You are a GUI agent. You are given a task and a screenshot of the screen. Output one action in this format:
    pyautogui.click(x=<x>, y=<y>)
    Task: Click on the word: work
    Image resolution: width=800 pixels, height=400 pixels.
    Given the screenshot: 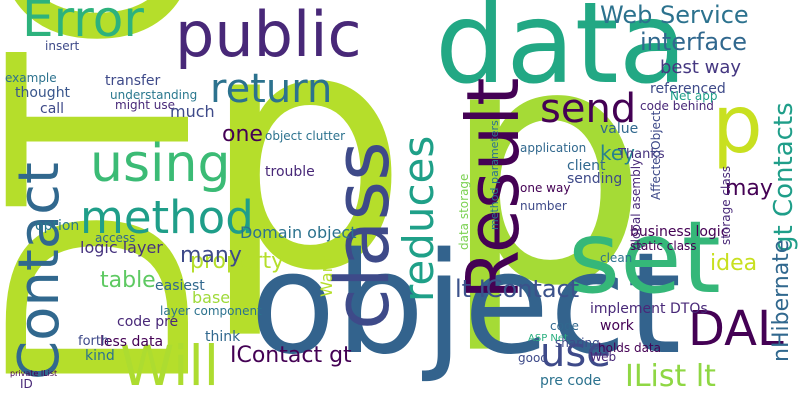 What is the action you would take?
    pyautogui.click(x=617, y=326)
    